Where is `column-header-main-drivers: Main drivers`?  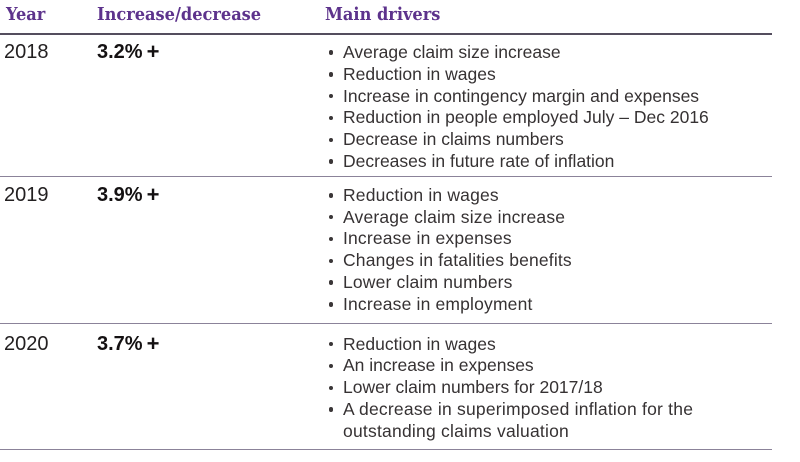
column-header-main-drivers: Main drivers is located at coordinates (383, 14).